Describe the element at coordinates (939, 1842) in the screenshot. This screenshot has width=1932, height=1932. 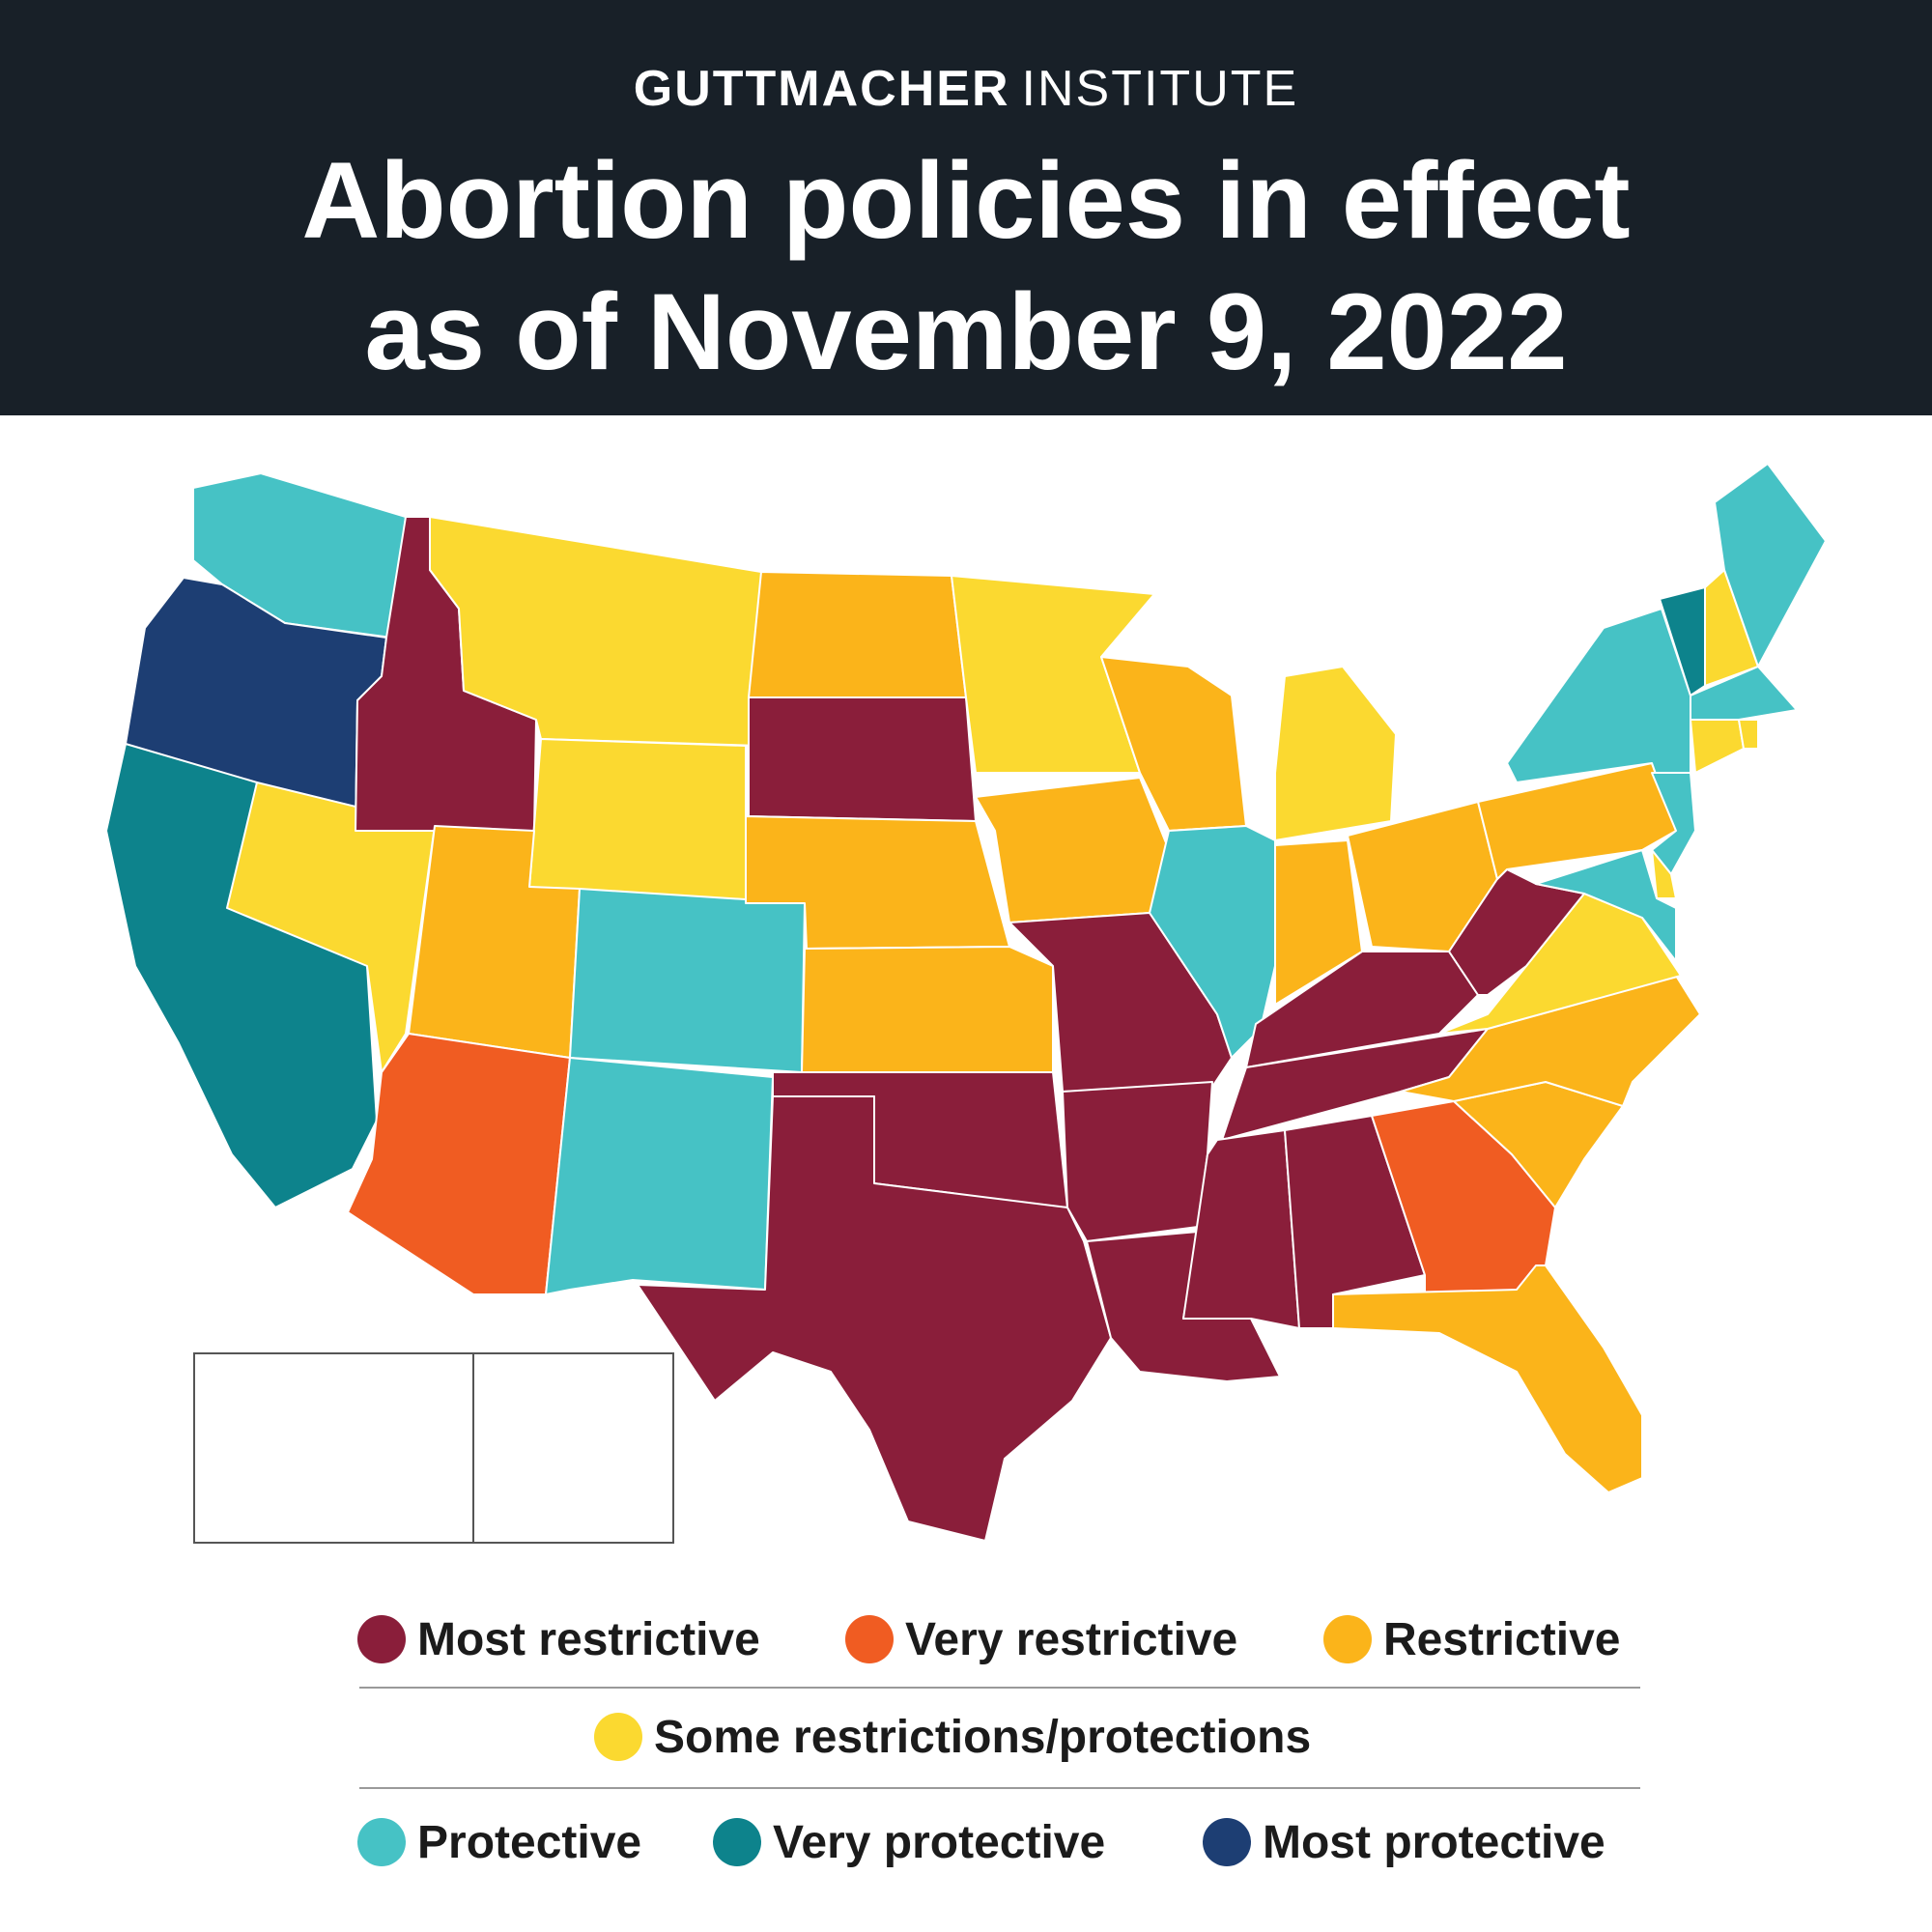
I see `legend-label-very-protective: Very protective` at that location.